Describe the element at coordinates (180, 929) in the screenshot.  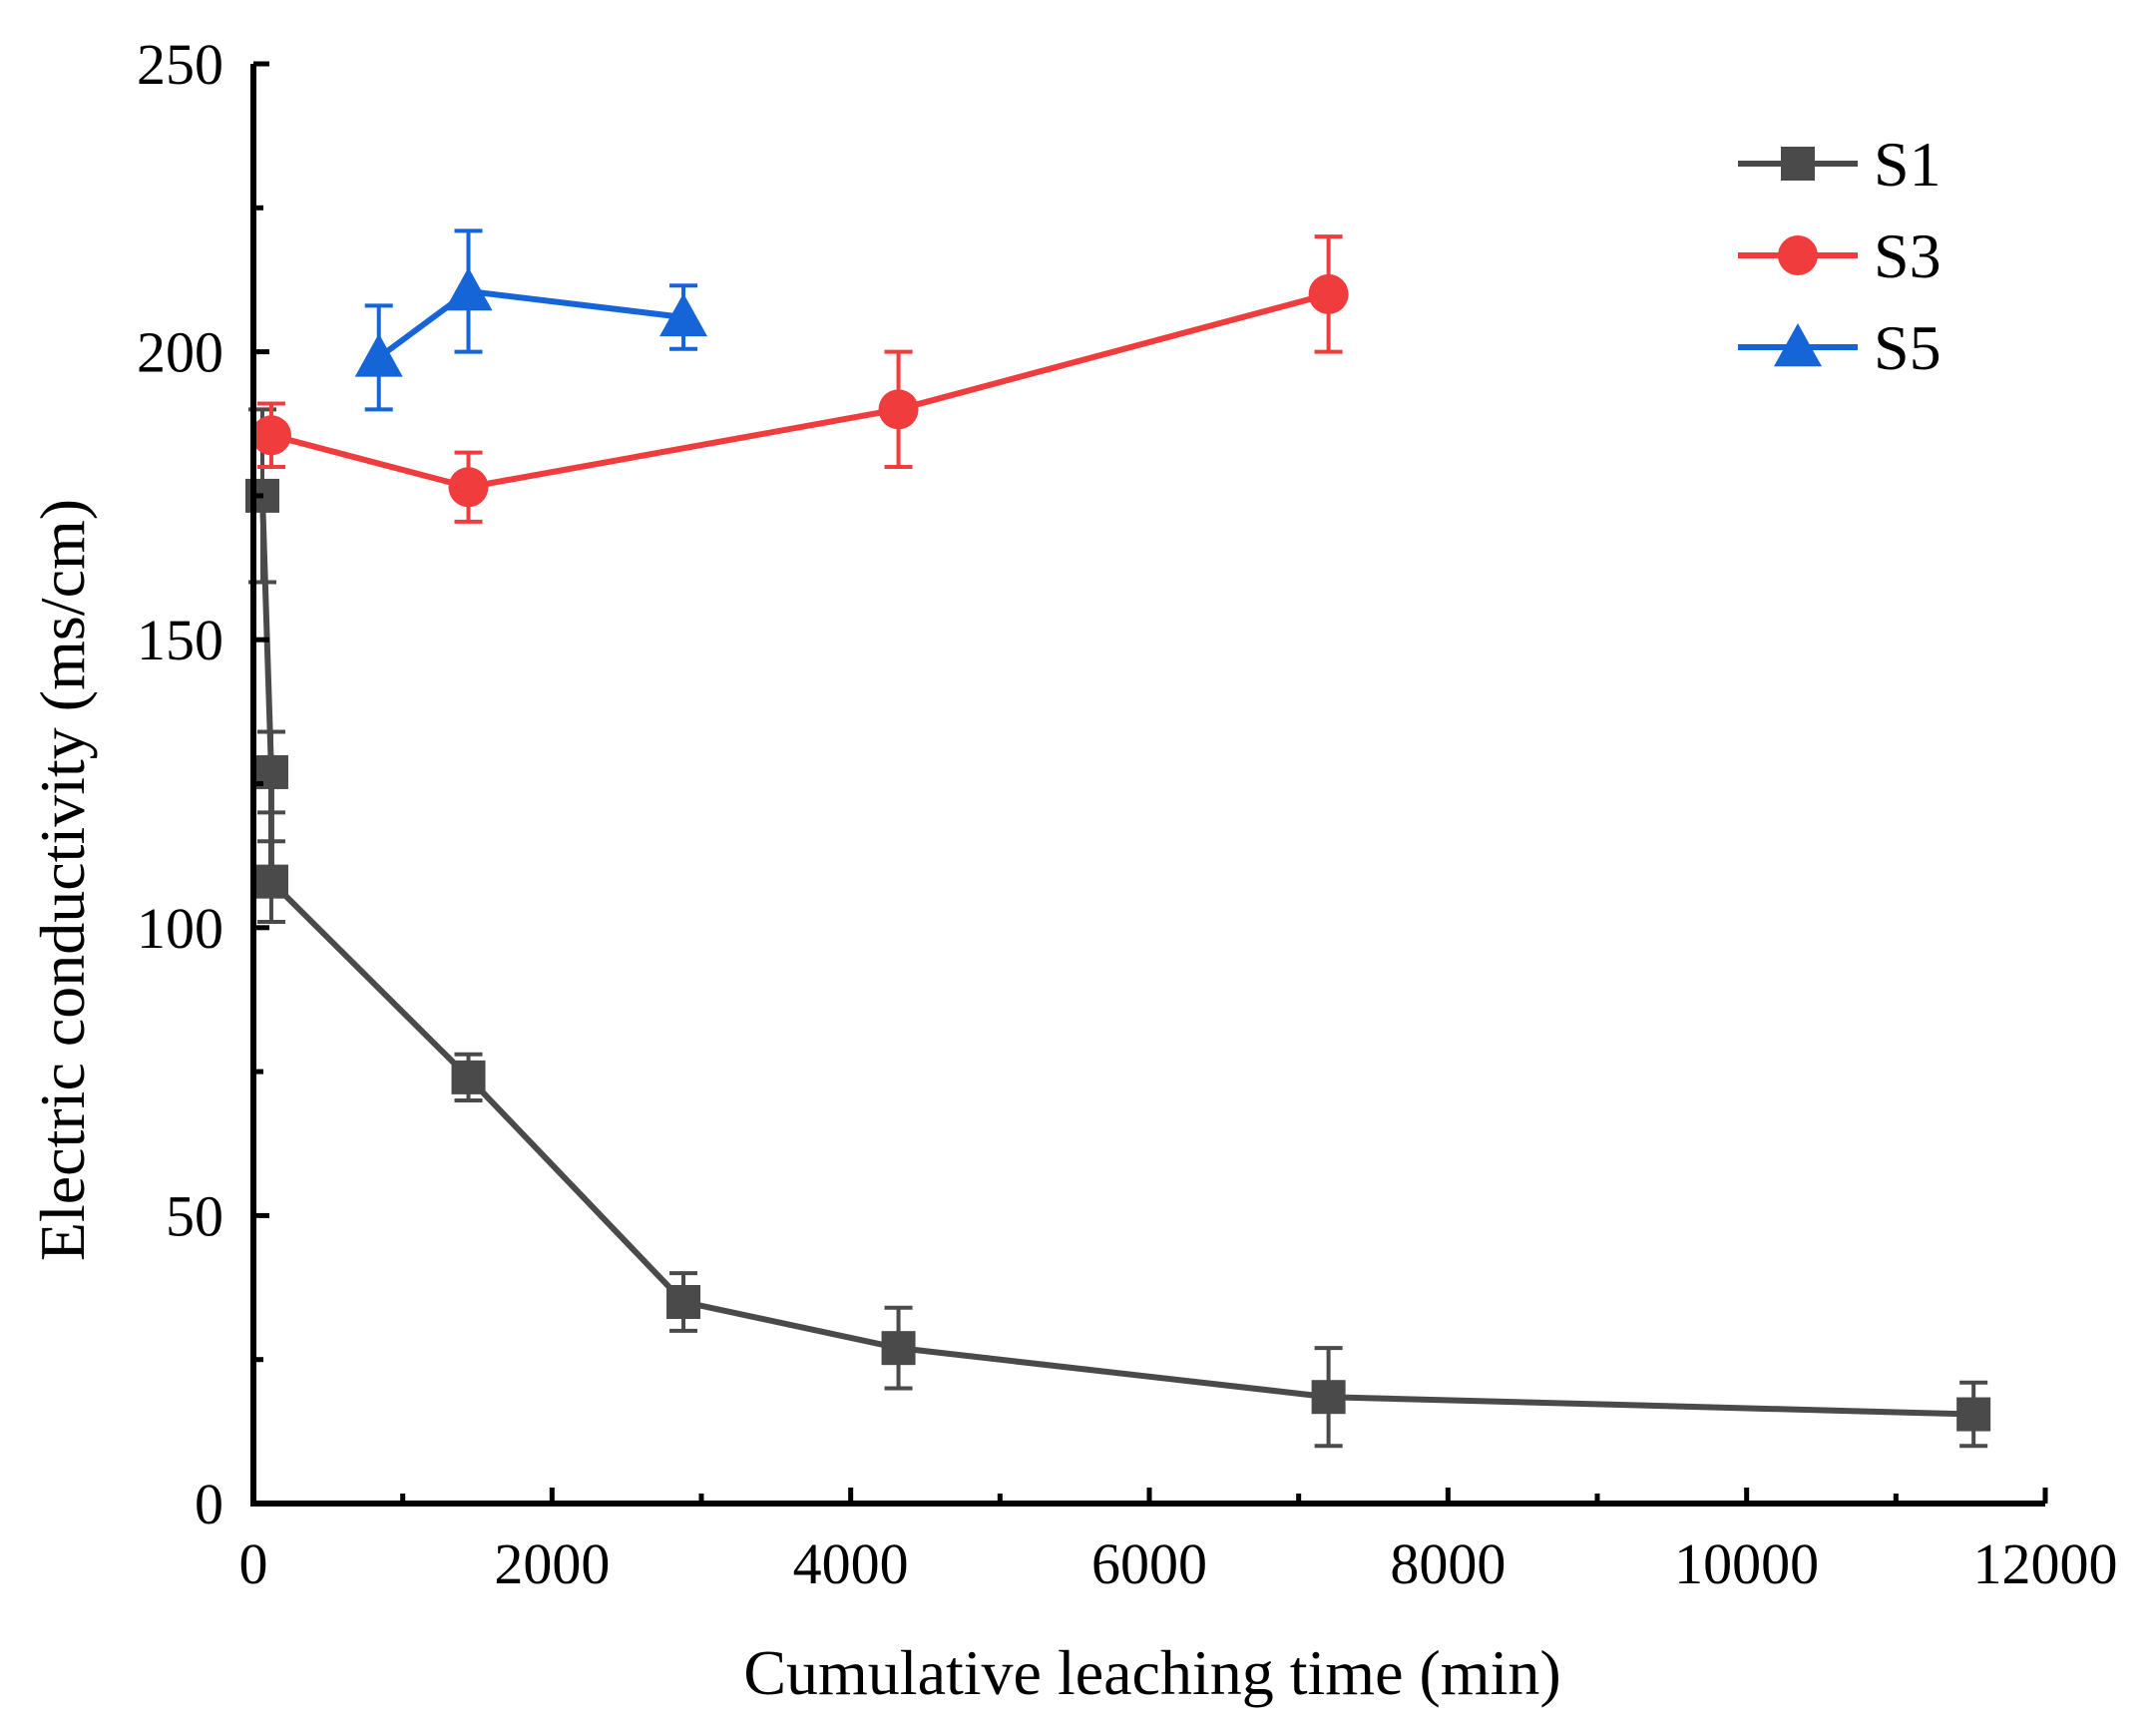
I see `y-tick-label: 100` at that location.